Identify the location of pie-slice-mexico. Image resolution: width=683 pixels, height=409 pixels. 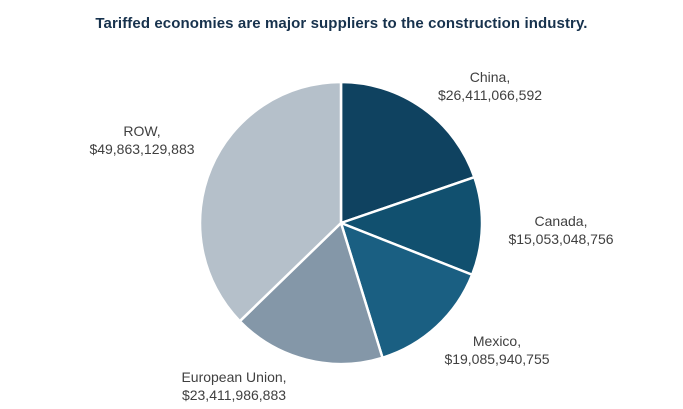
(406, 290).